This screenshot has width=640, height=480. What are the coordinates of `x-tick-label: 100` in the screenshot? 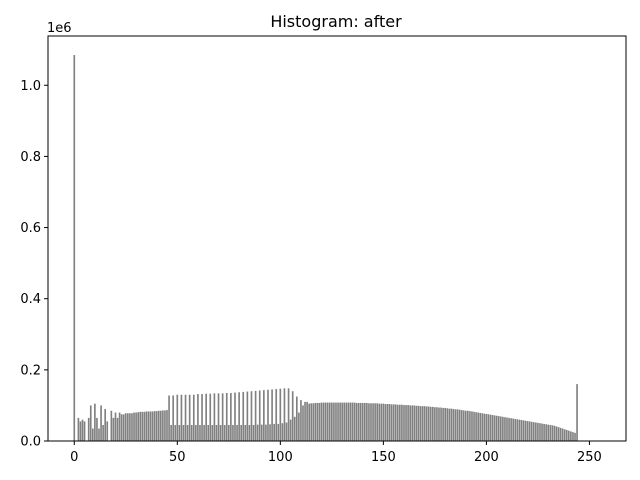 It's located at (280, 457).